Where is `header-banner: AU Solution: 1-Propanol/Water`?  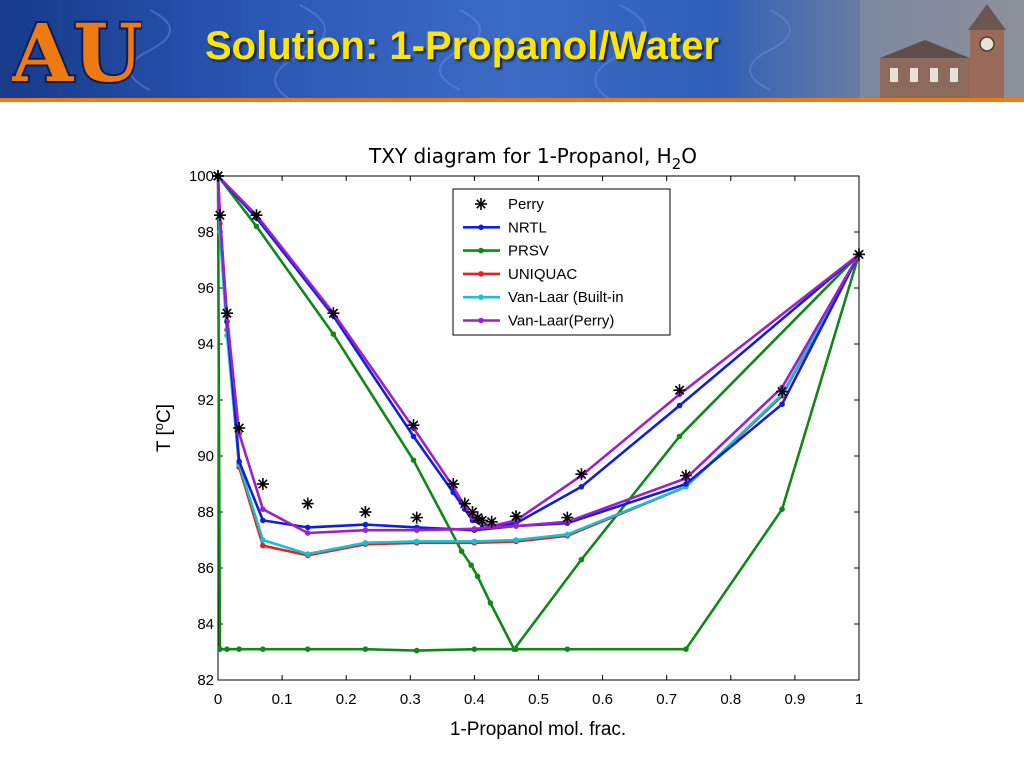 header-banner: AU Solution: 1-Propanol/Water is located at coordinates (512, 51).